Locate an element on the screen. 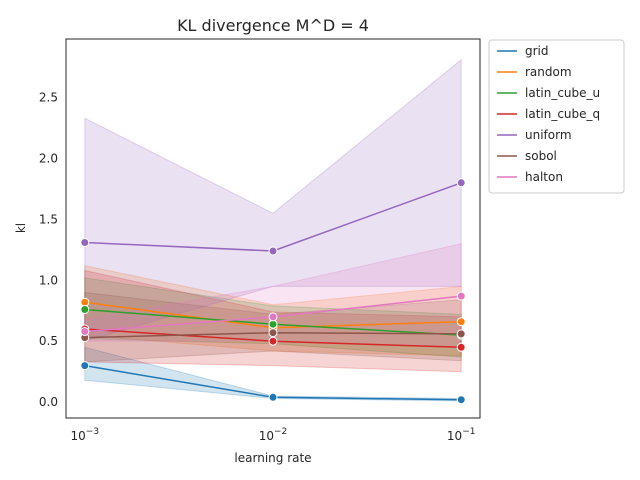  y-axis-title: kl is located at coordinates (21, 228).